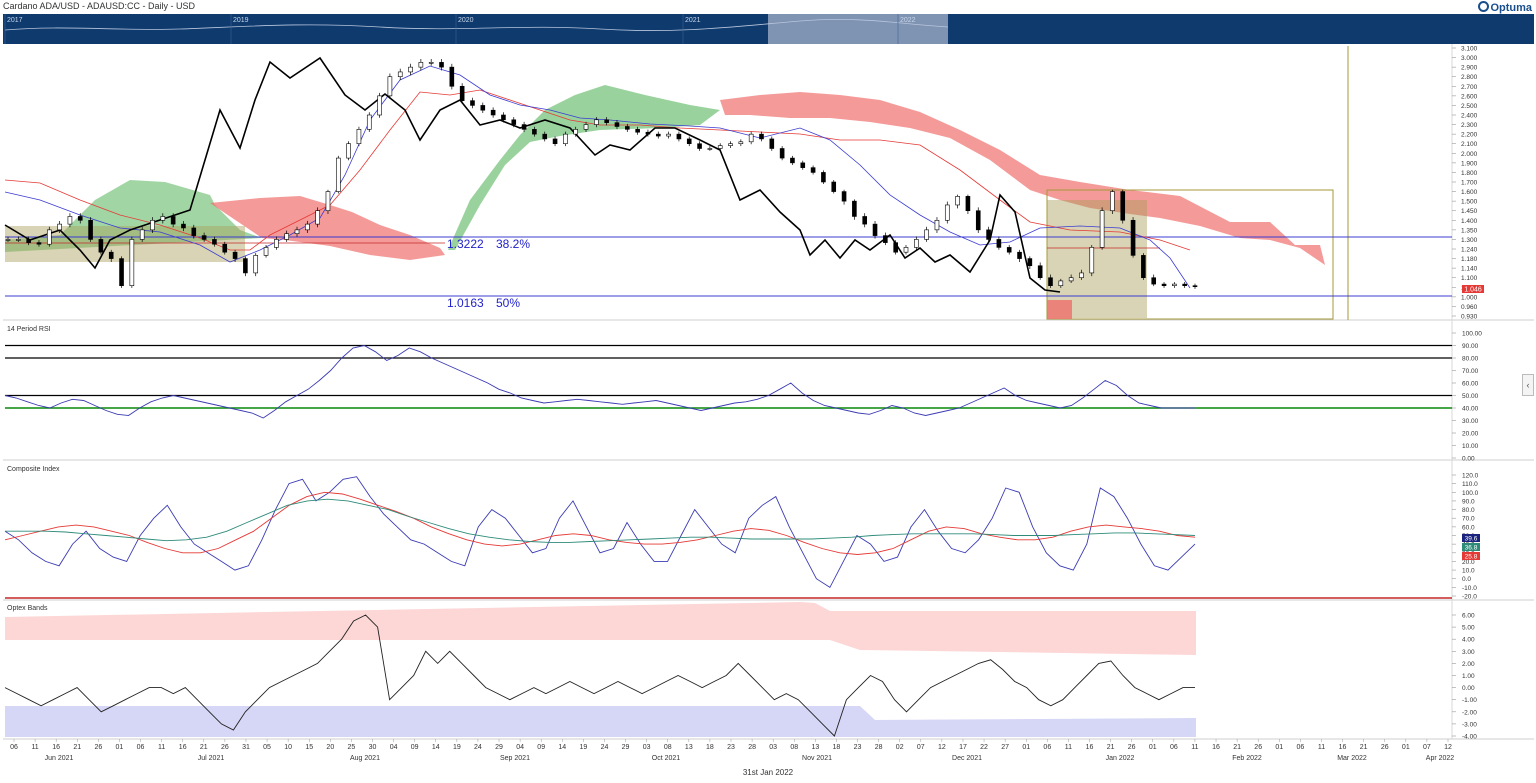 This screenshot has width=1536, height=783. Describe the element at coordinates (605, 747) in the screenshot. I see `x-day-label: 24` at that location.